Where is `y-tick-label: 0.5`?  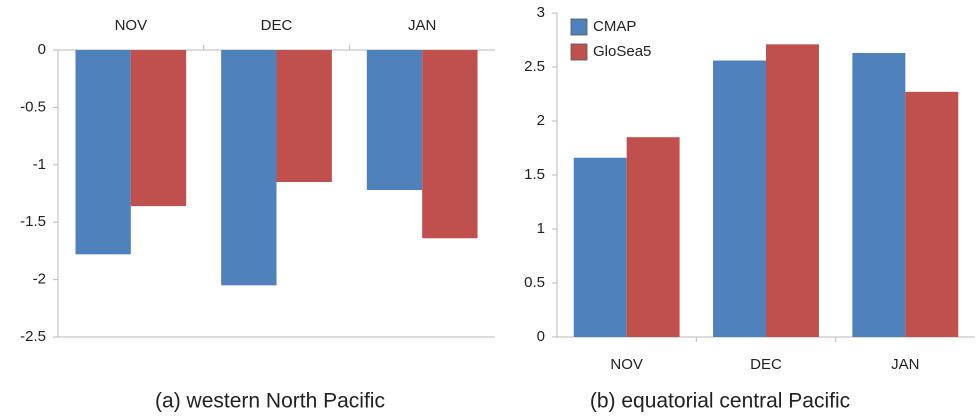
y-tick-label: 0.5 is located at coordinates (534, 282).